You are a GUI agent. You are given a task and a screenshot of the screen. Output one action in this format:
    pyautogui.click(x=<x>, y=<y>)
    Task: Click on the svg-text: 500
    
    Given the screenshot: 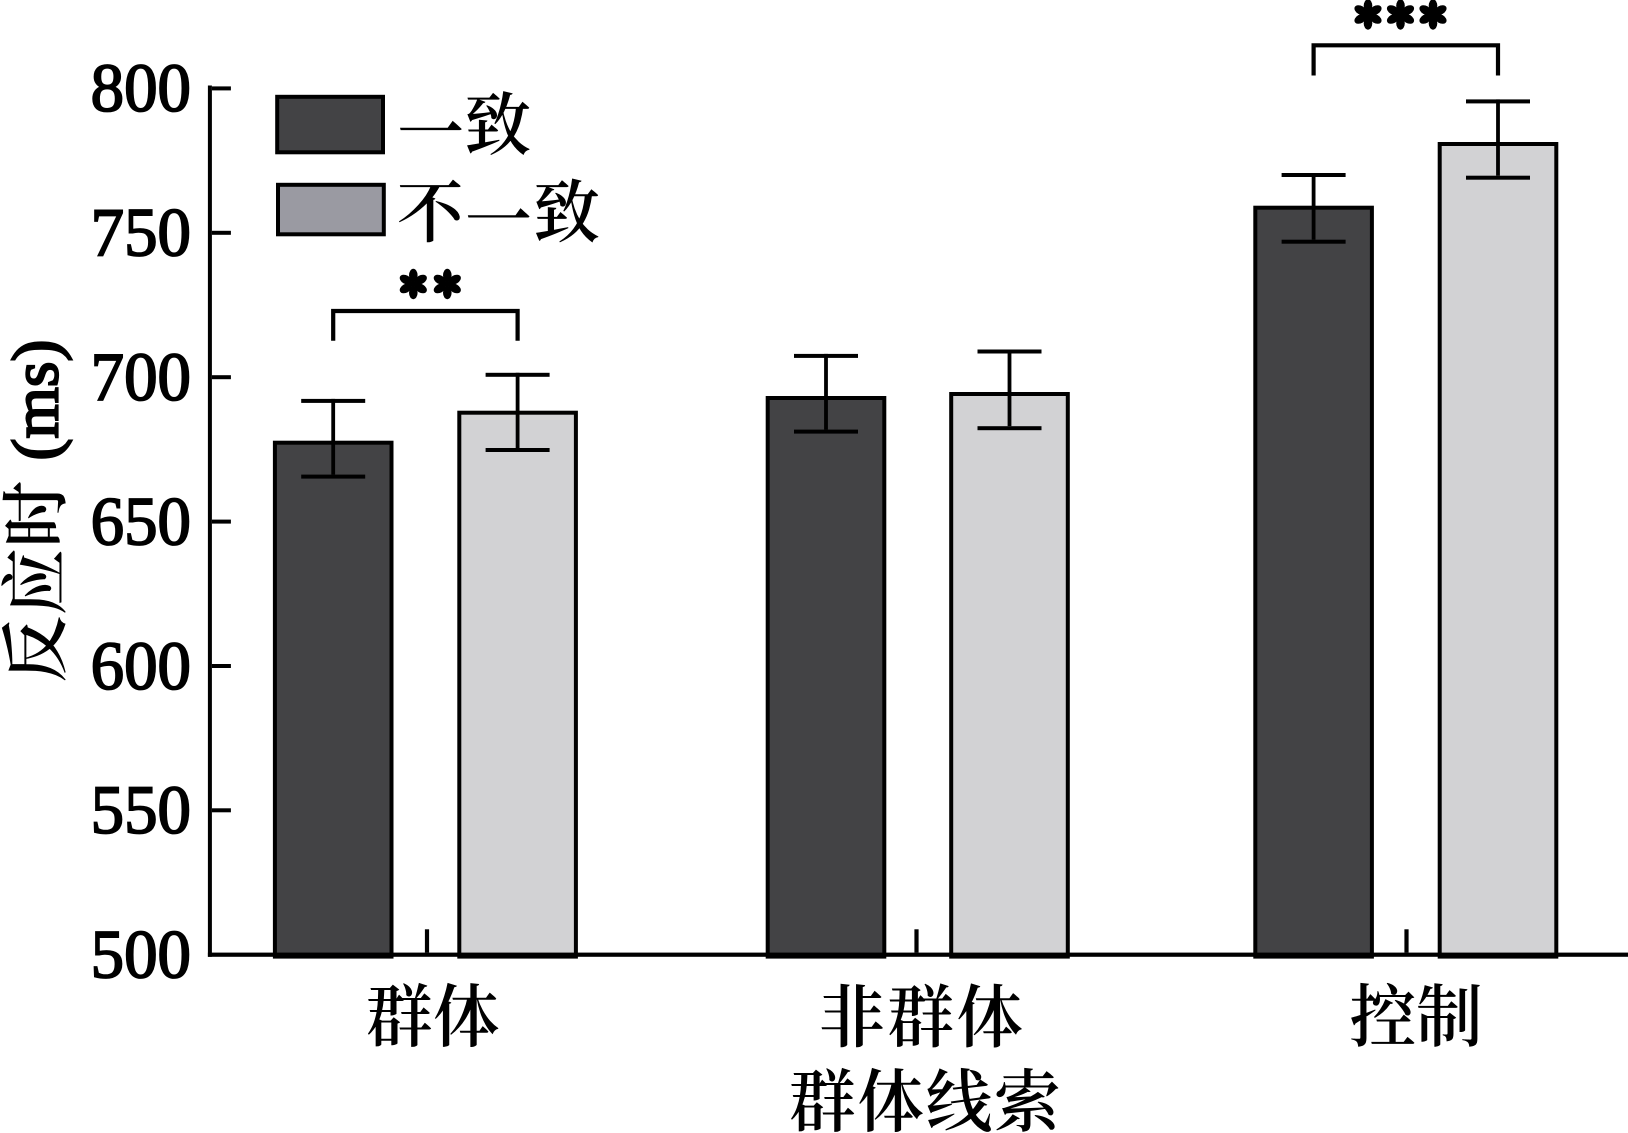 What is the action you would take?
    pyautogui.click(x=141, y=954)
    